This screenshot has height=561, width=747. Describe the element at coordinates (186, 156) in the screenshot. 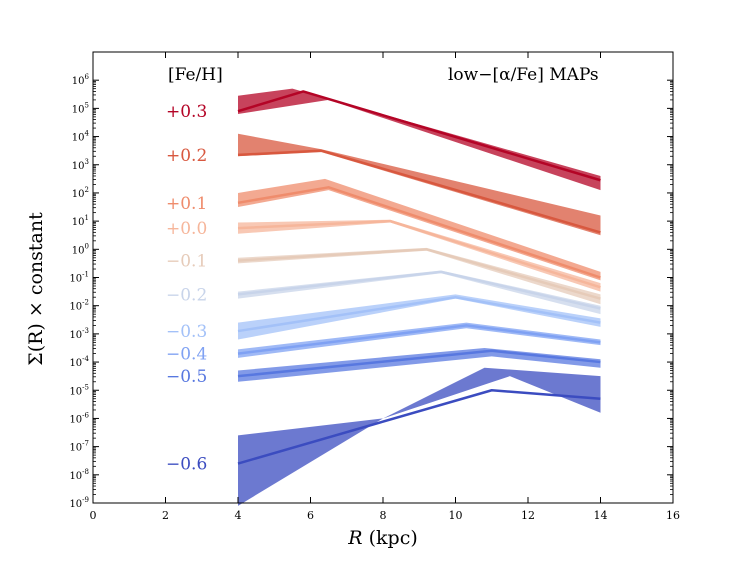

I see `series-label-1: +0.2` at that location.